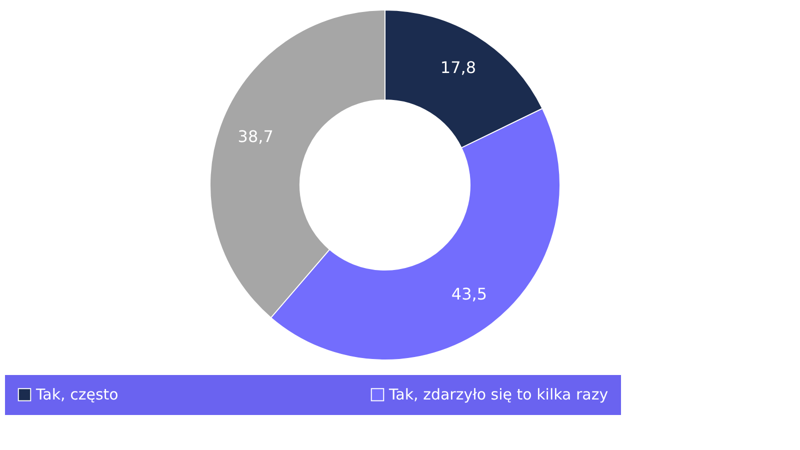 Image resolution: width=800 pixels, height=450 pixels. What do you see at coordinates (256, 136) in the screenshot?
I see `data-label: 38,7` at bounding box center [256, 136].